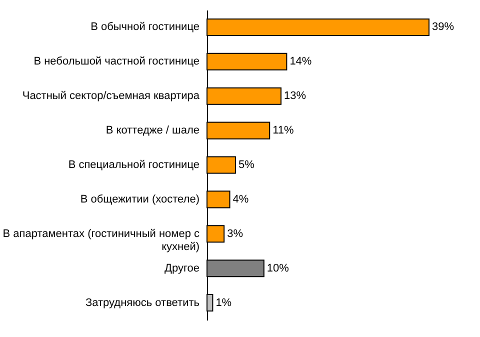  I want to click on data-label: 5%, so click(246, 165).